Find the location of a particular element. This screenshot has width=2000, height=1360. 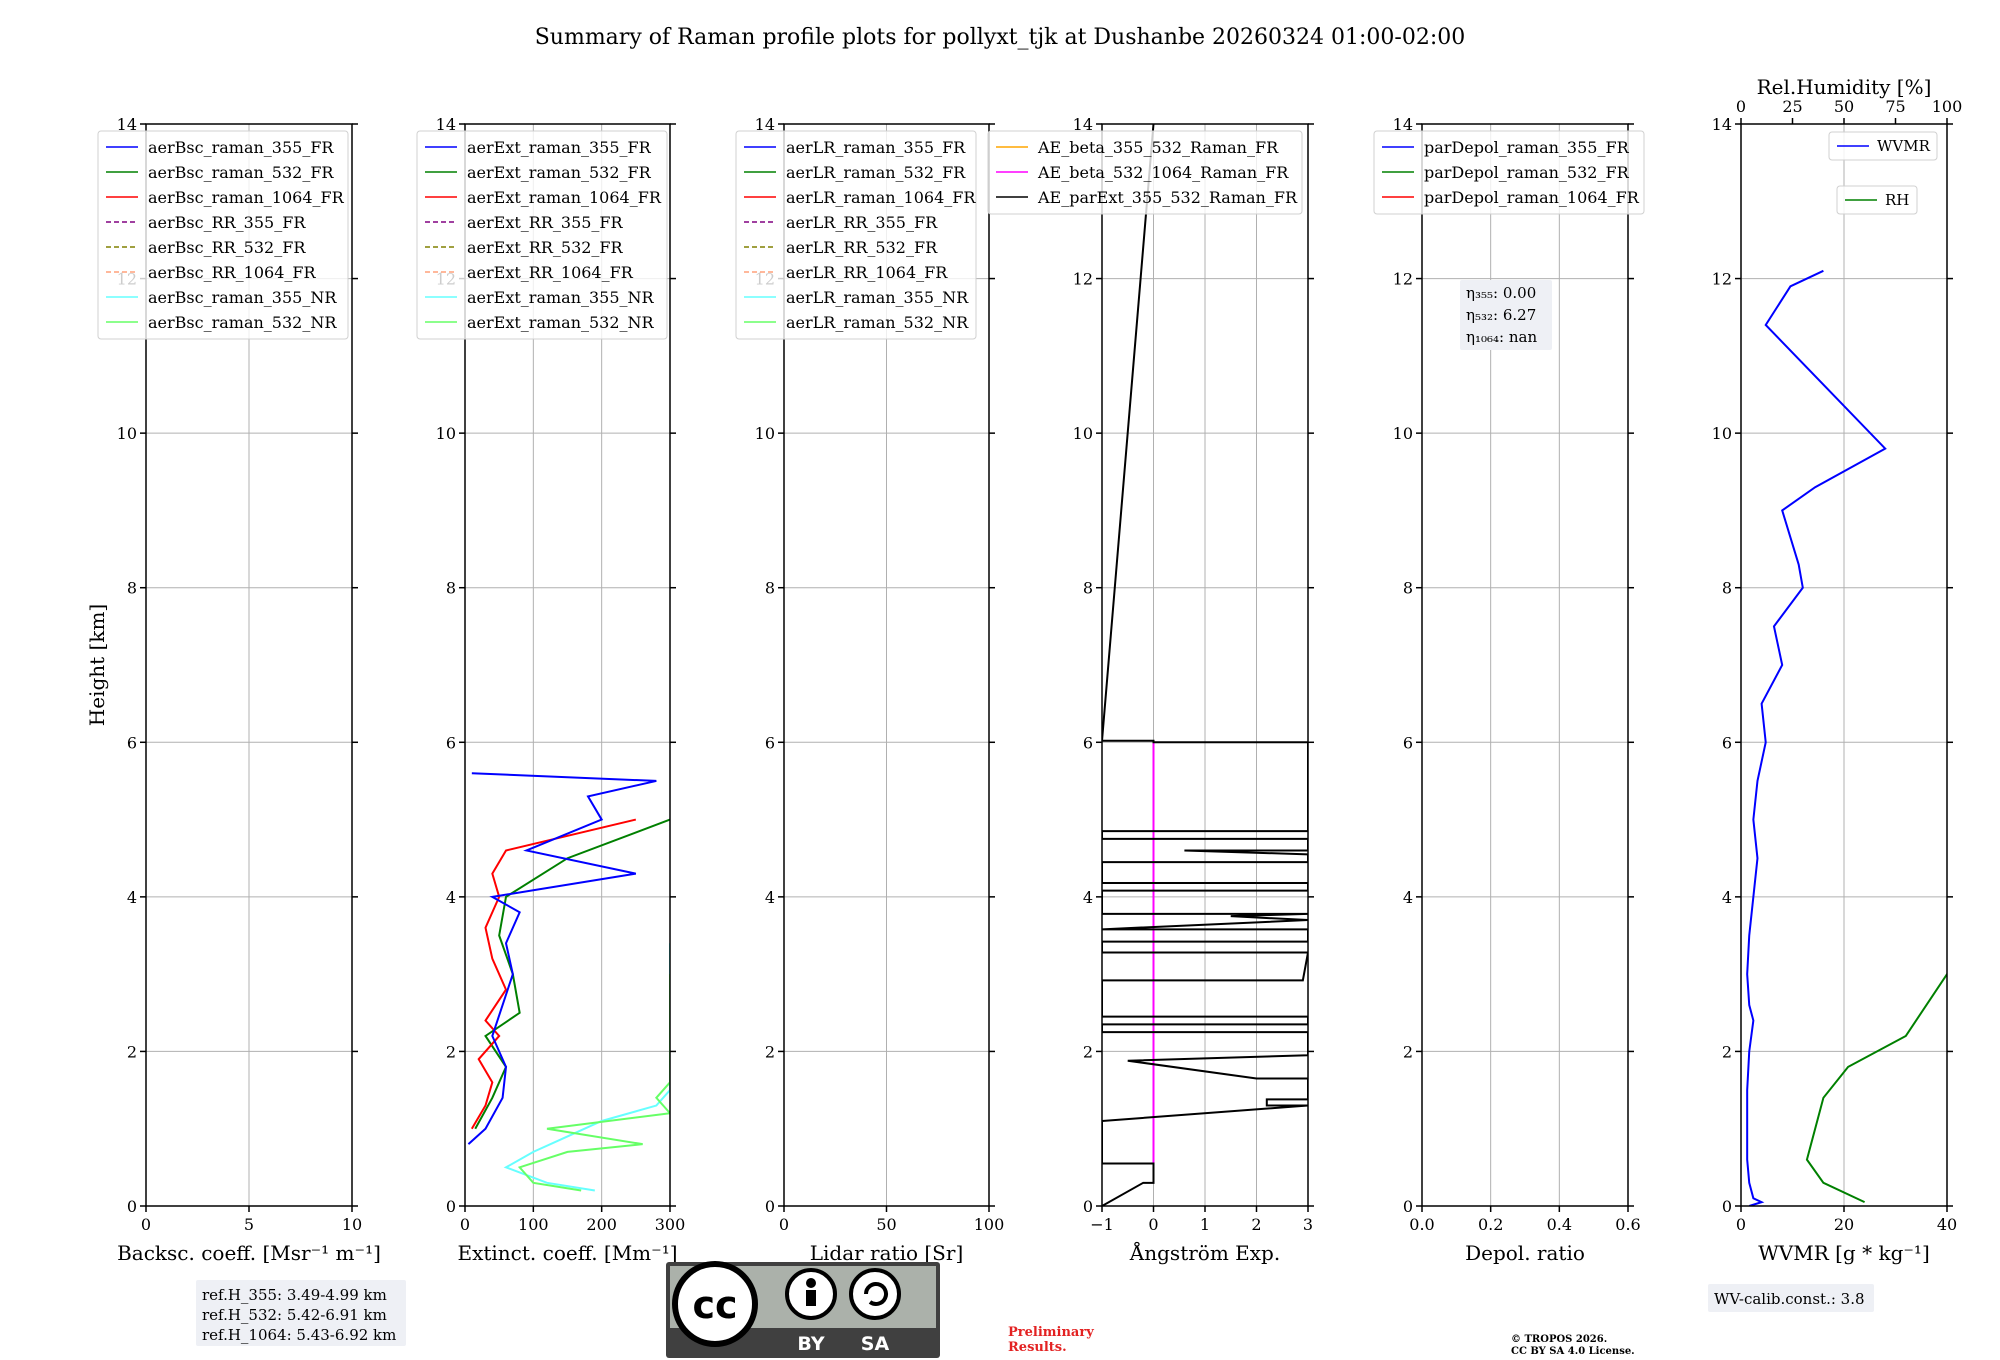

legend-label: aerExt_RR_532_FR is located at coordinates (545, 247).